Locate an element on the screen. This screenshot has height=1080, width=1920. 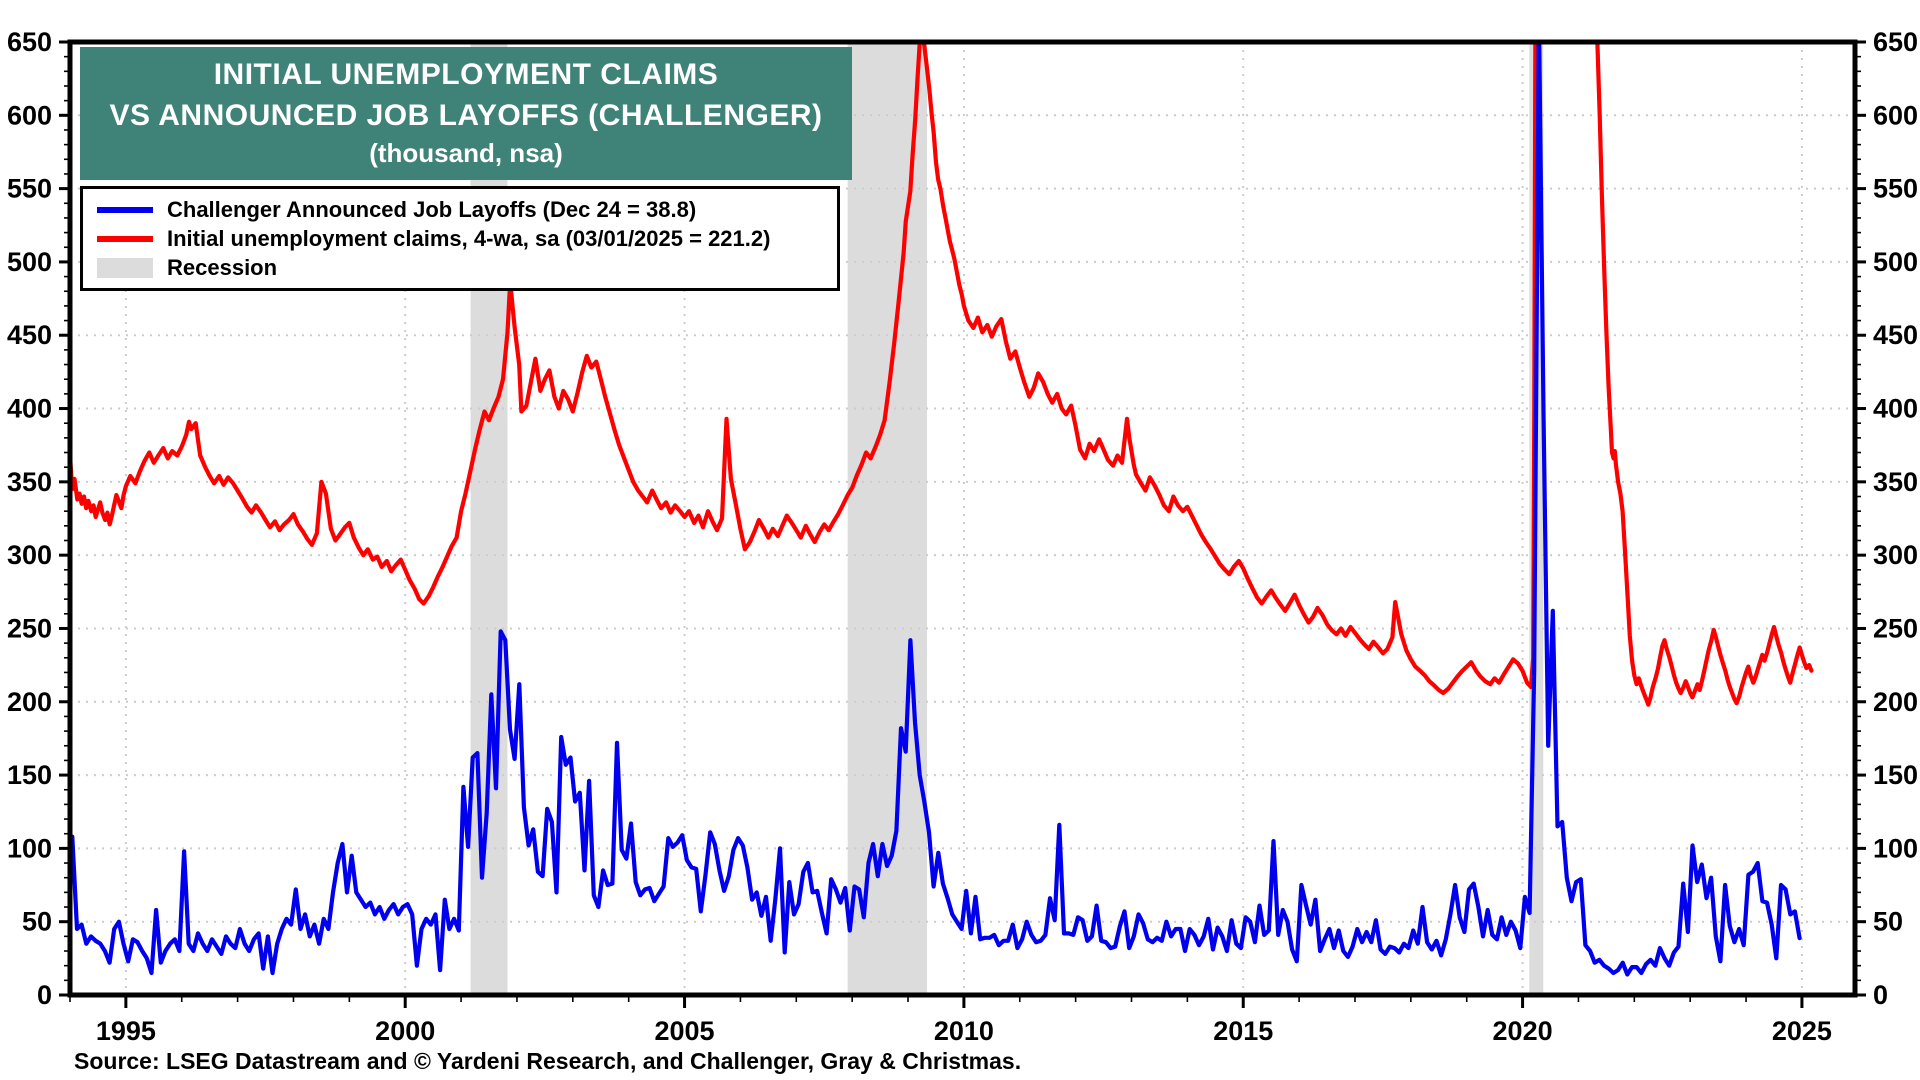
y-tick-label-left: 0 is located at coordinates (44, 995).